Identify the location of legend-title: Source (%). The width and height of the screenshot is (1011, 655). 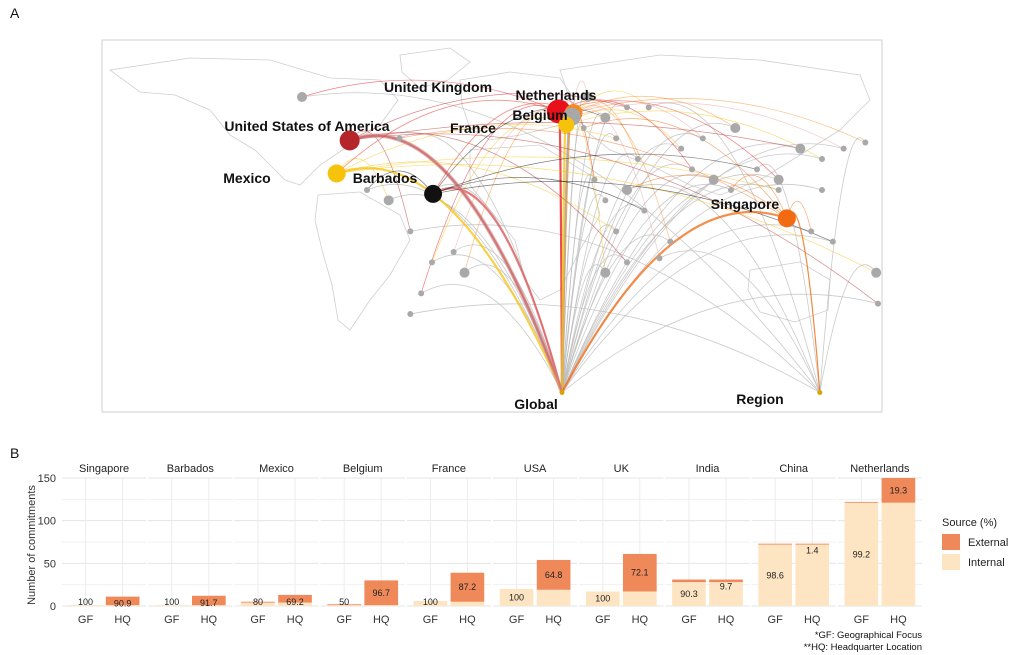
(969, 523).